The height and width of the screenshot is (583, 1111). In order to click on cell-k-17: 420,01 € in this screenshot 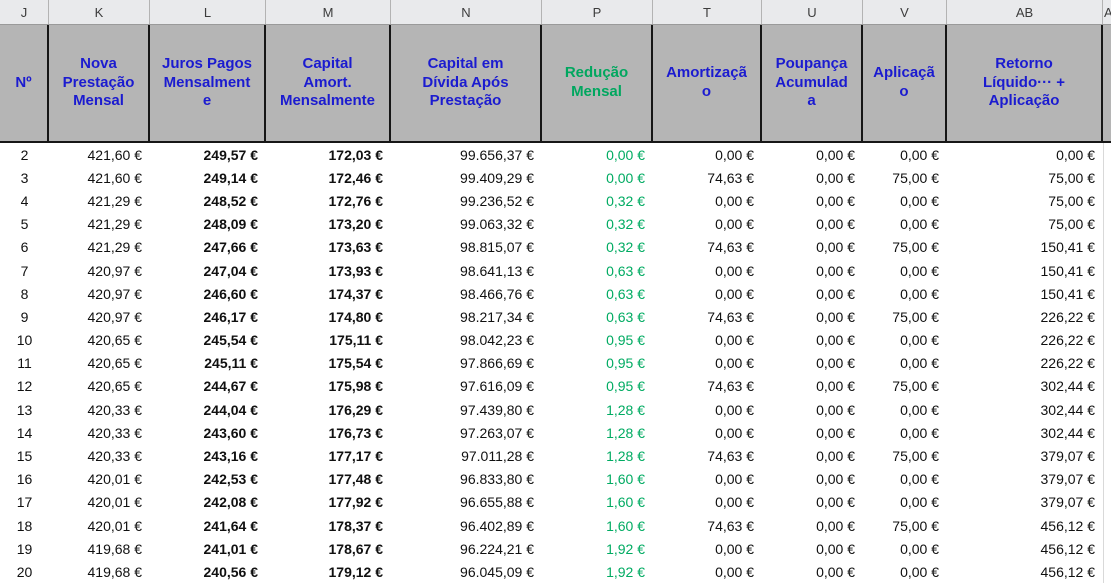, I will do `click(115, 502)`.